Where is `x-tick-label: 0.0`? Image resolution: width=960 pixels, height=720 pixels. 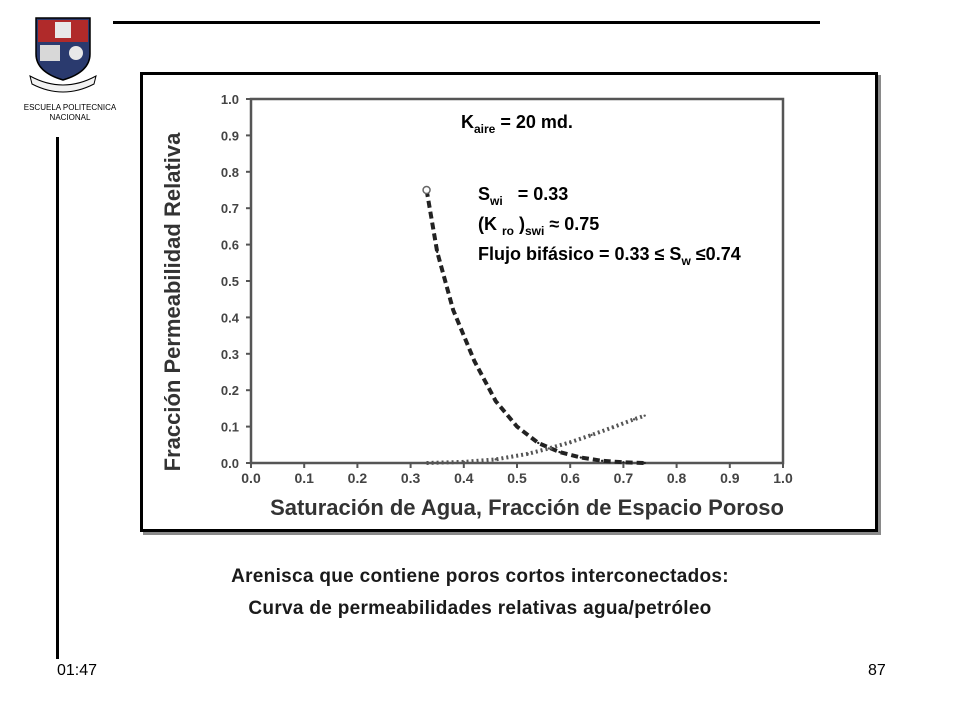
x-tick-label: 0.0 is located at coordinates (251, 478).